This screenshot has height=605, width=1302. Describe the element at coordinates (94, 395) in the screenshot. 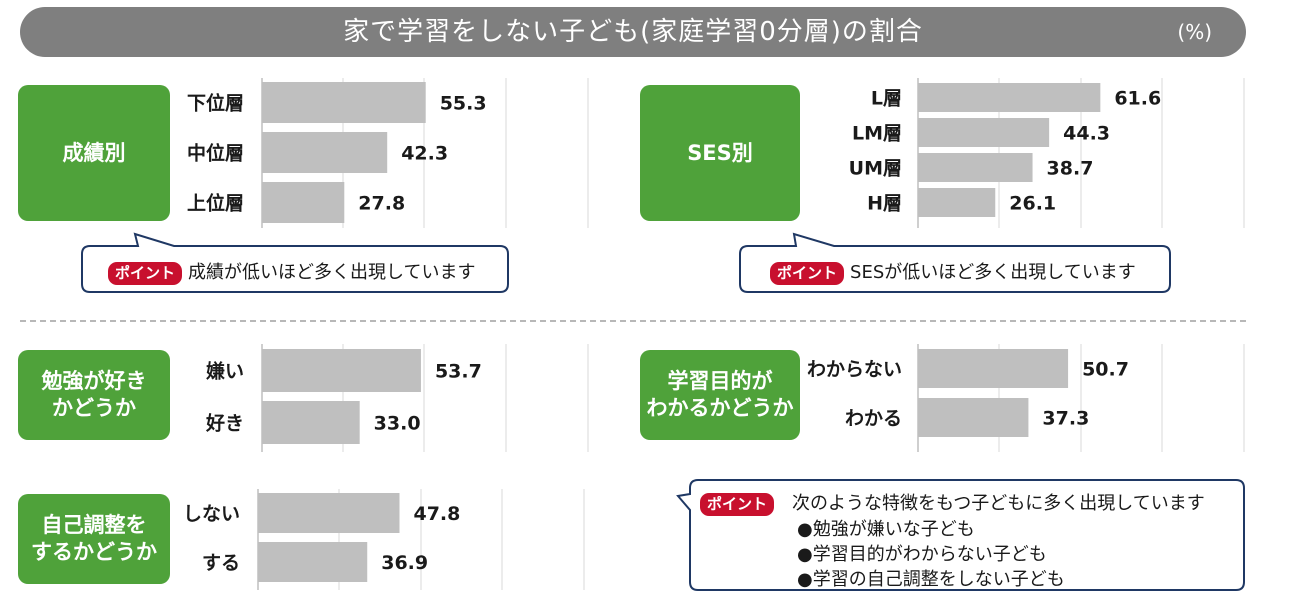

I see `category-box-like-study: 勉強が好き かどうか` at that location.